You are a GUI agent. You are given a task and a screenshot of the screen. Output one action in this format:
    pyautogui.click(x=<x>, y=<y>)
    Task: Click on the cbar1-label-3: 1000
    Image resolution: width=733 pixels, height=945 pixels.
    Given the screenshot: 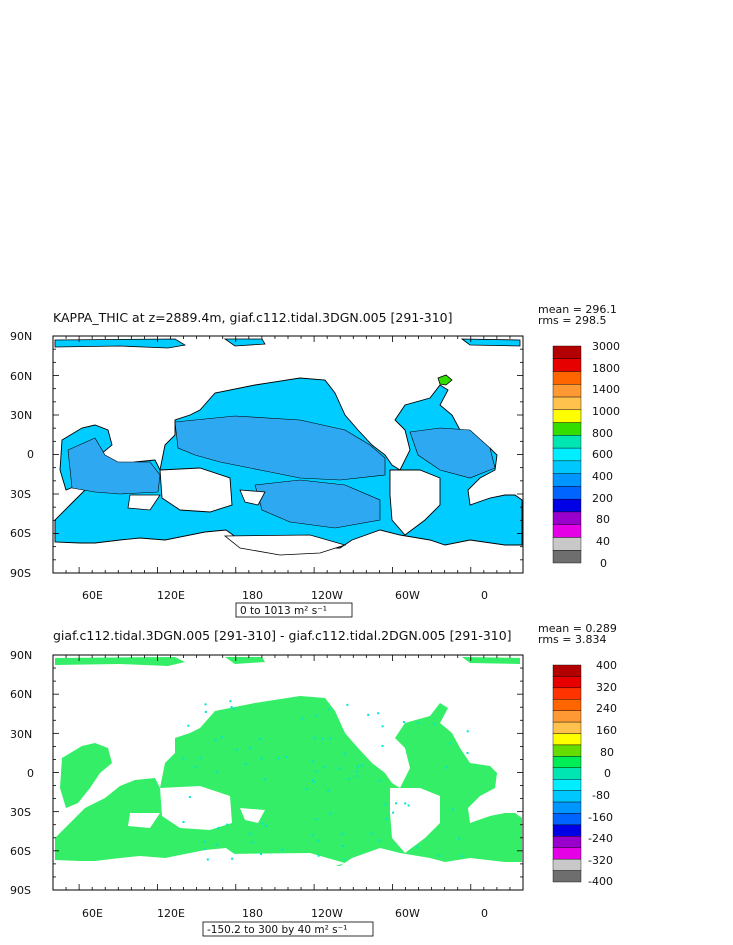 What is the action you would take?
    pyautogui.click(x=606, y=411)
    